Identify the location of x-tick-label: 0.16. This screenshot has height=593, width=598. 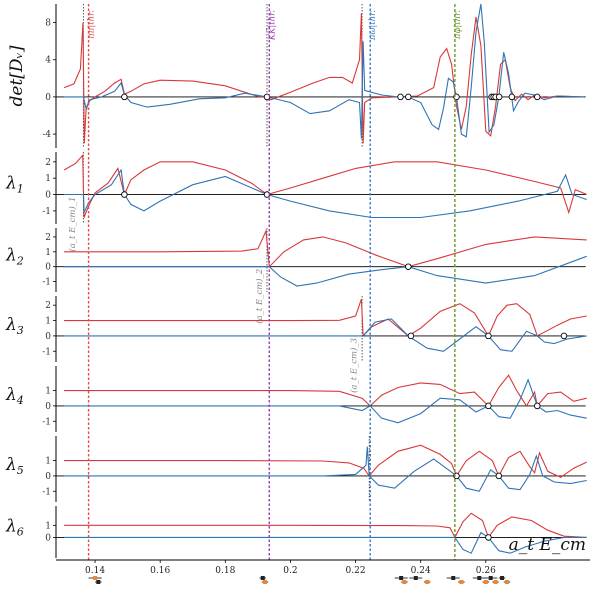
(160, 571).